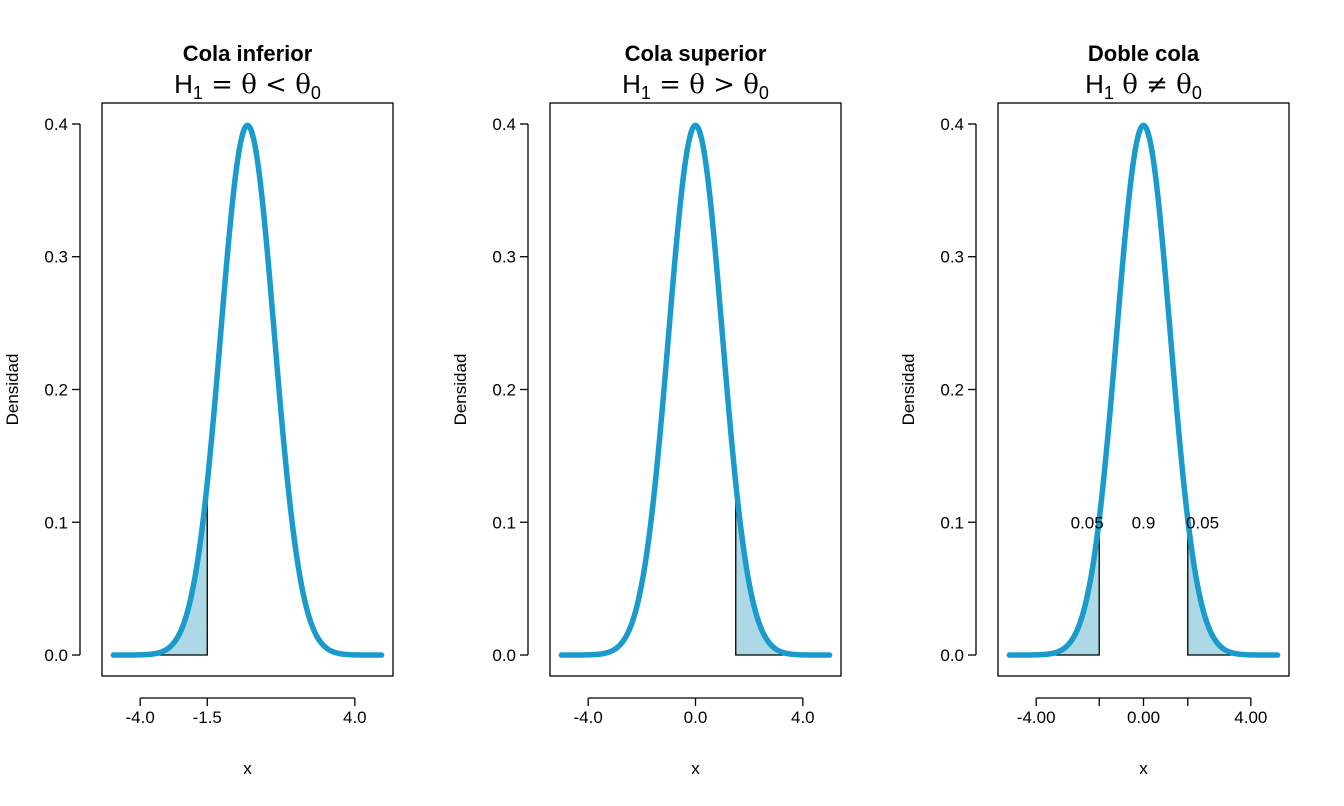 This screenshot has height=806, width=1344. Describe the element at coordinates (1144, 522) in the screenshot. I see `region-probability-label: 0.9` at that location.